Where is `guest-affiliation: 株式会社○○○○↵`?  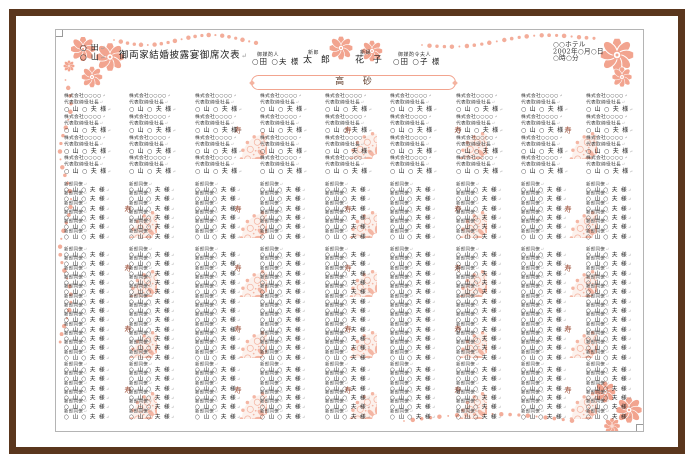
guest-affiliation: 株式会社○○○○↵ is located at coordinates (411, 137).